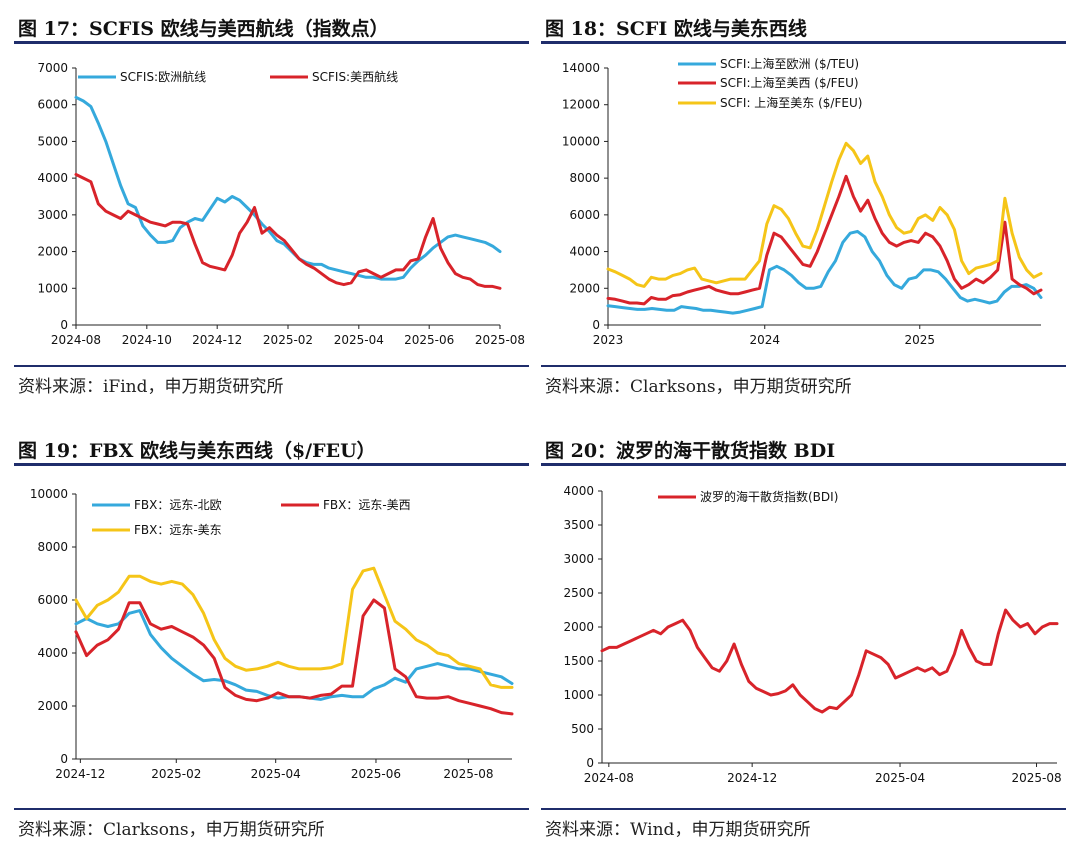  I want to click on legend-label-3: SCFI: 上海至美东 ($/FEU), so click(791, 102).